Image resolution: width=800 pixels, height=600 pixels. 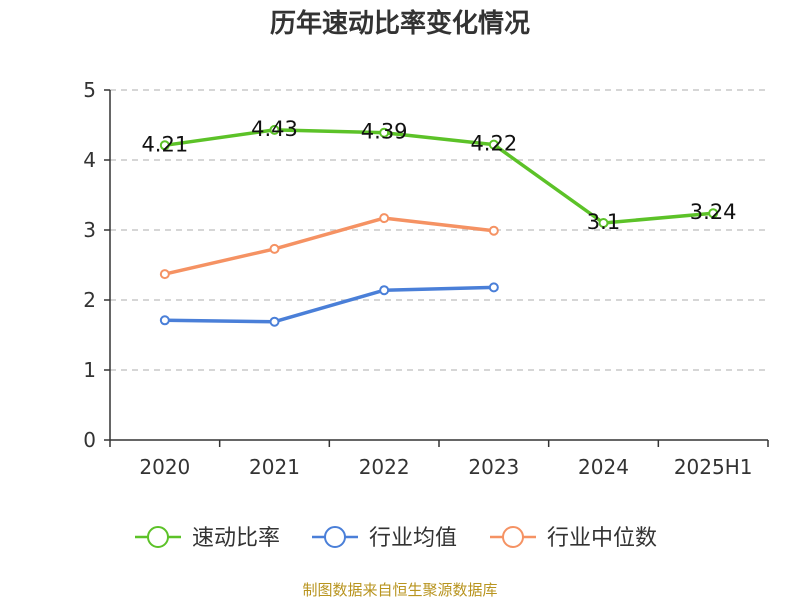 I want to click on legend-item: 速动比率, so click(x=207, y=538).